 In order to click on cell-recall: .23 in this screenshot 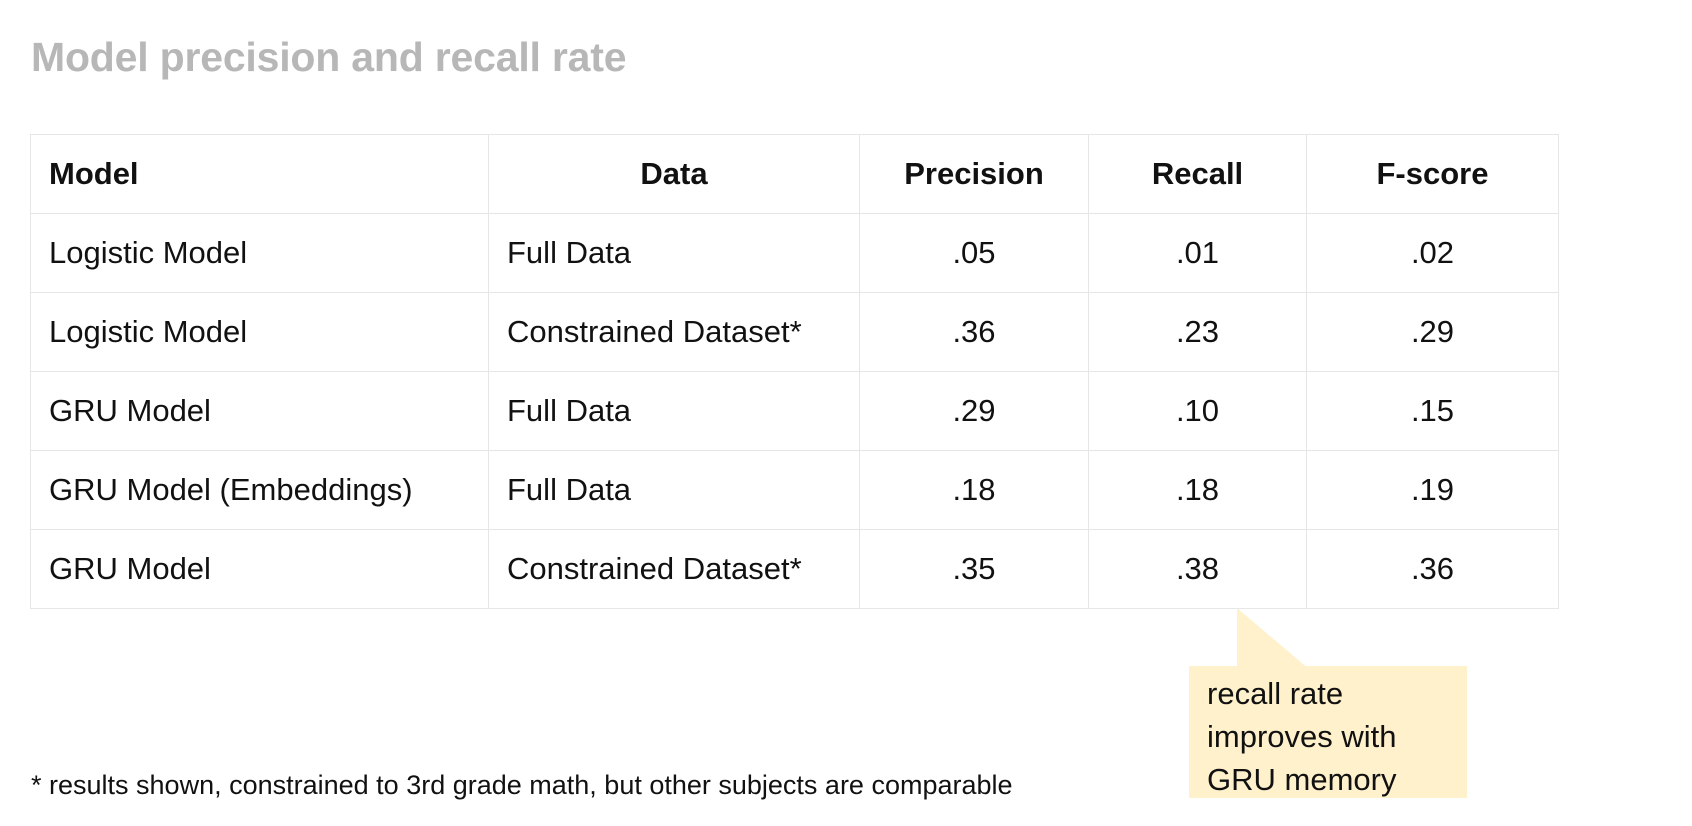, I will do `click(1197, 332)`.